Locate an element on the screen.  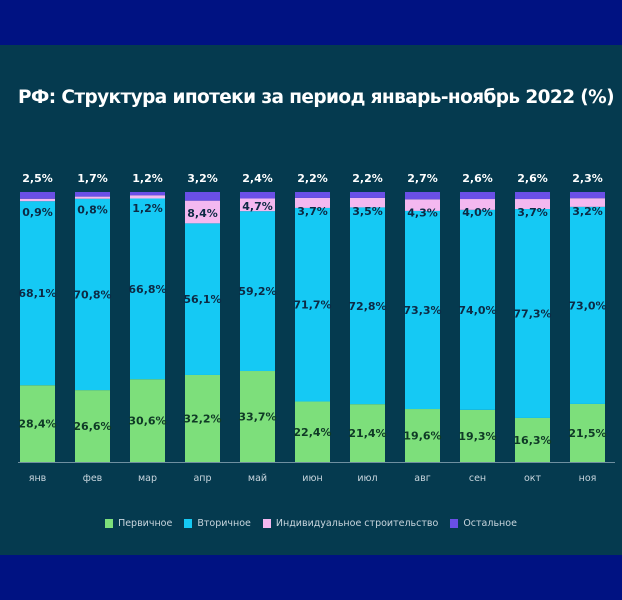
data-label: 1,2% is located at coordinates (147, 208).